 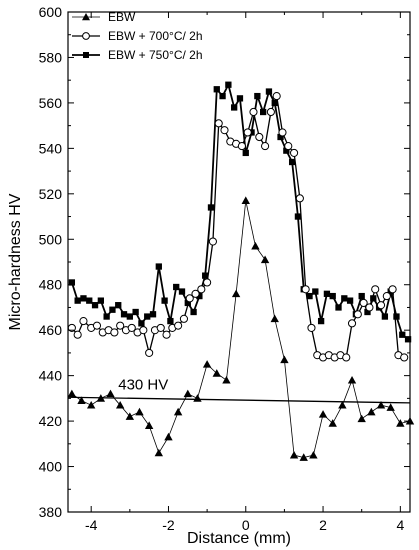 What do you see at coordinates (155, 36) in the screenshot?
I see `legend-label-ebw-700c: EBW + 700°C/ 2h` at bounding box center [155, 36].